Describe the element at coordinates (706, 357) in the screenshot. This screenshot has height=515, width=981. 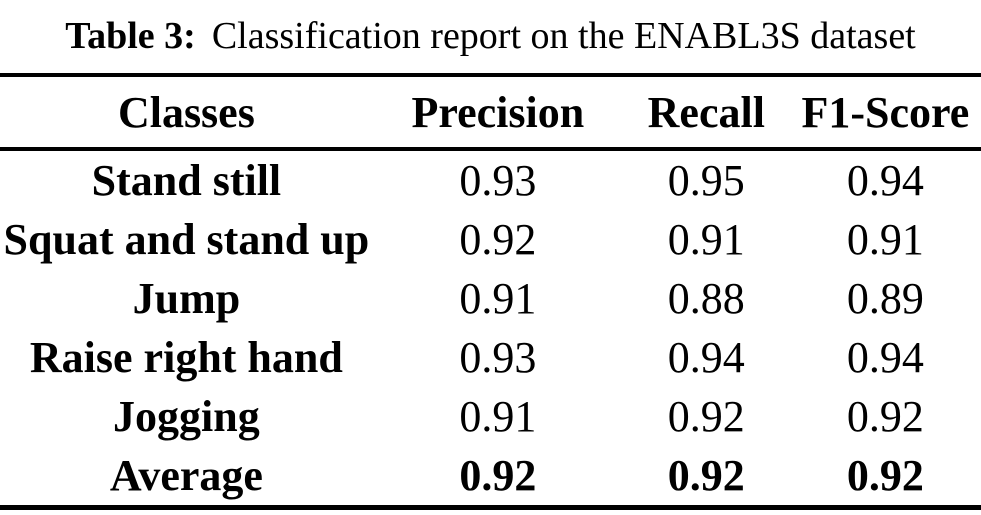
I see `row-recall-cell: 0.94` at that location.